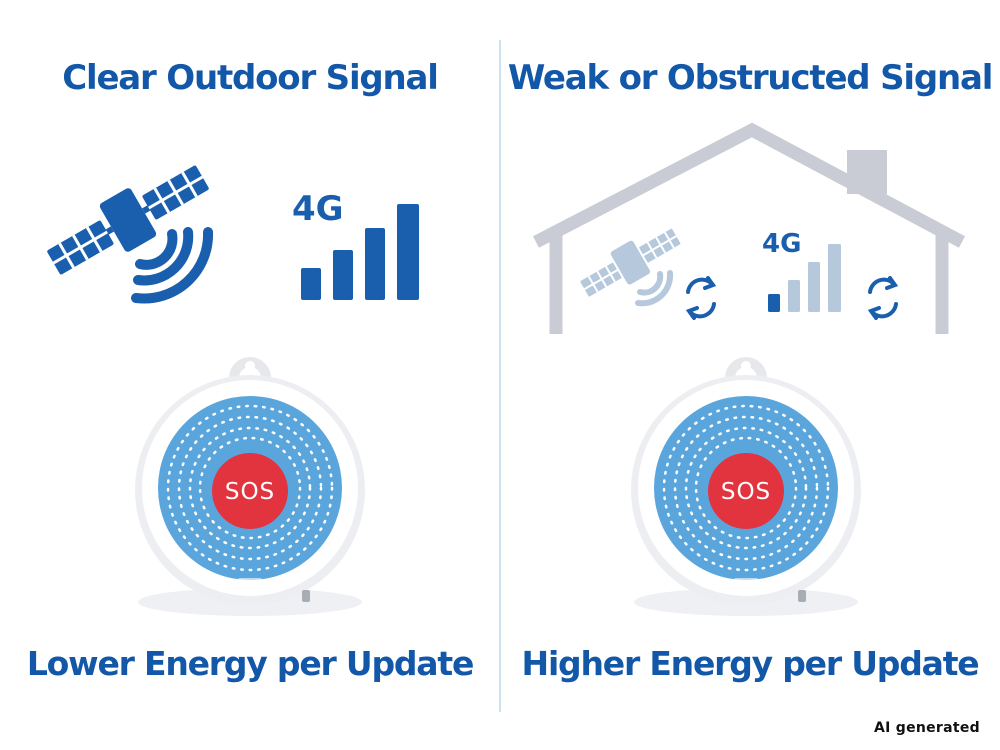  I want to click on lower-energy-caption: Lower Energy per Update, so click(250, 663).